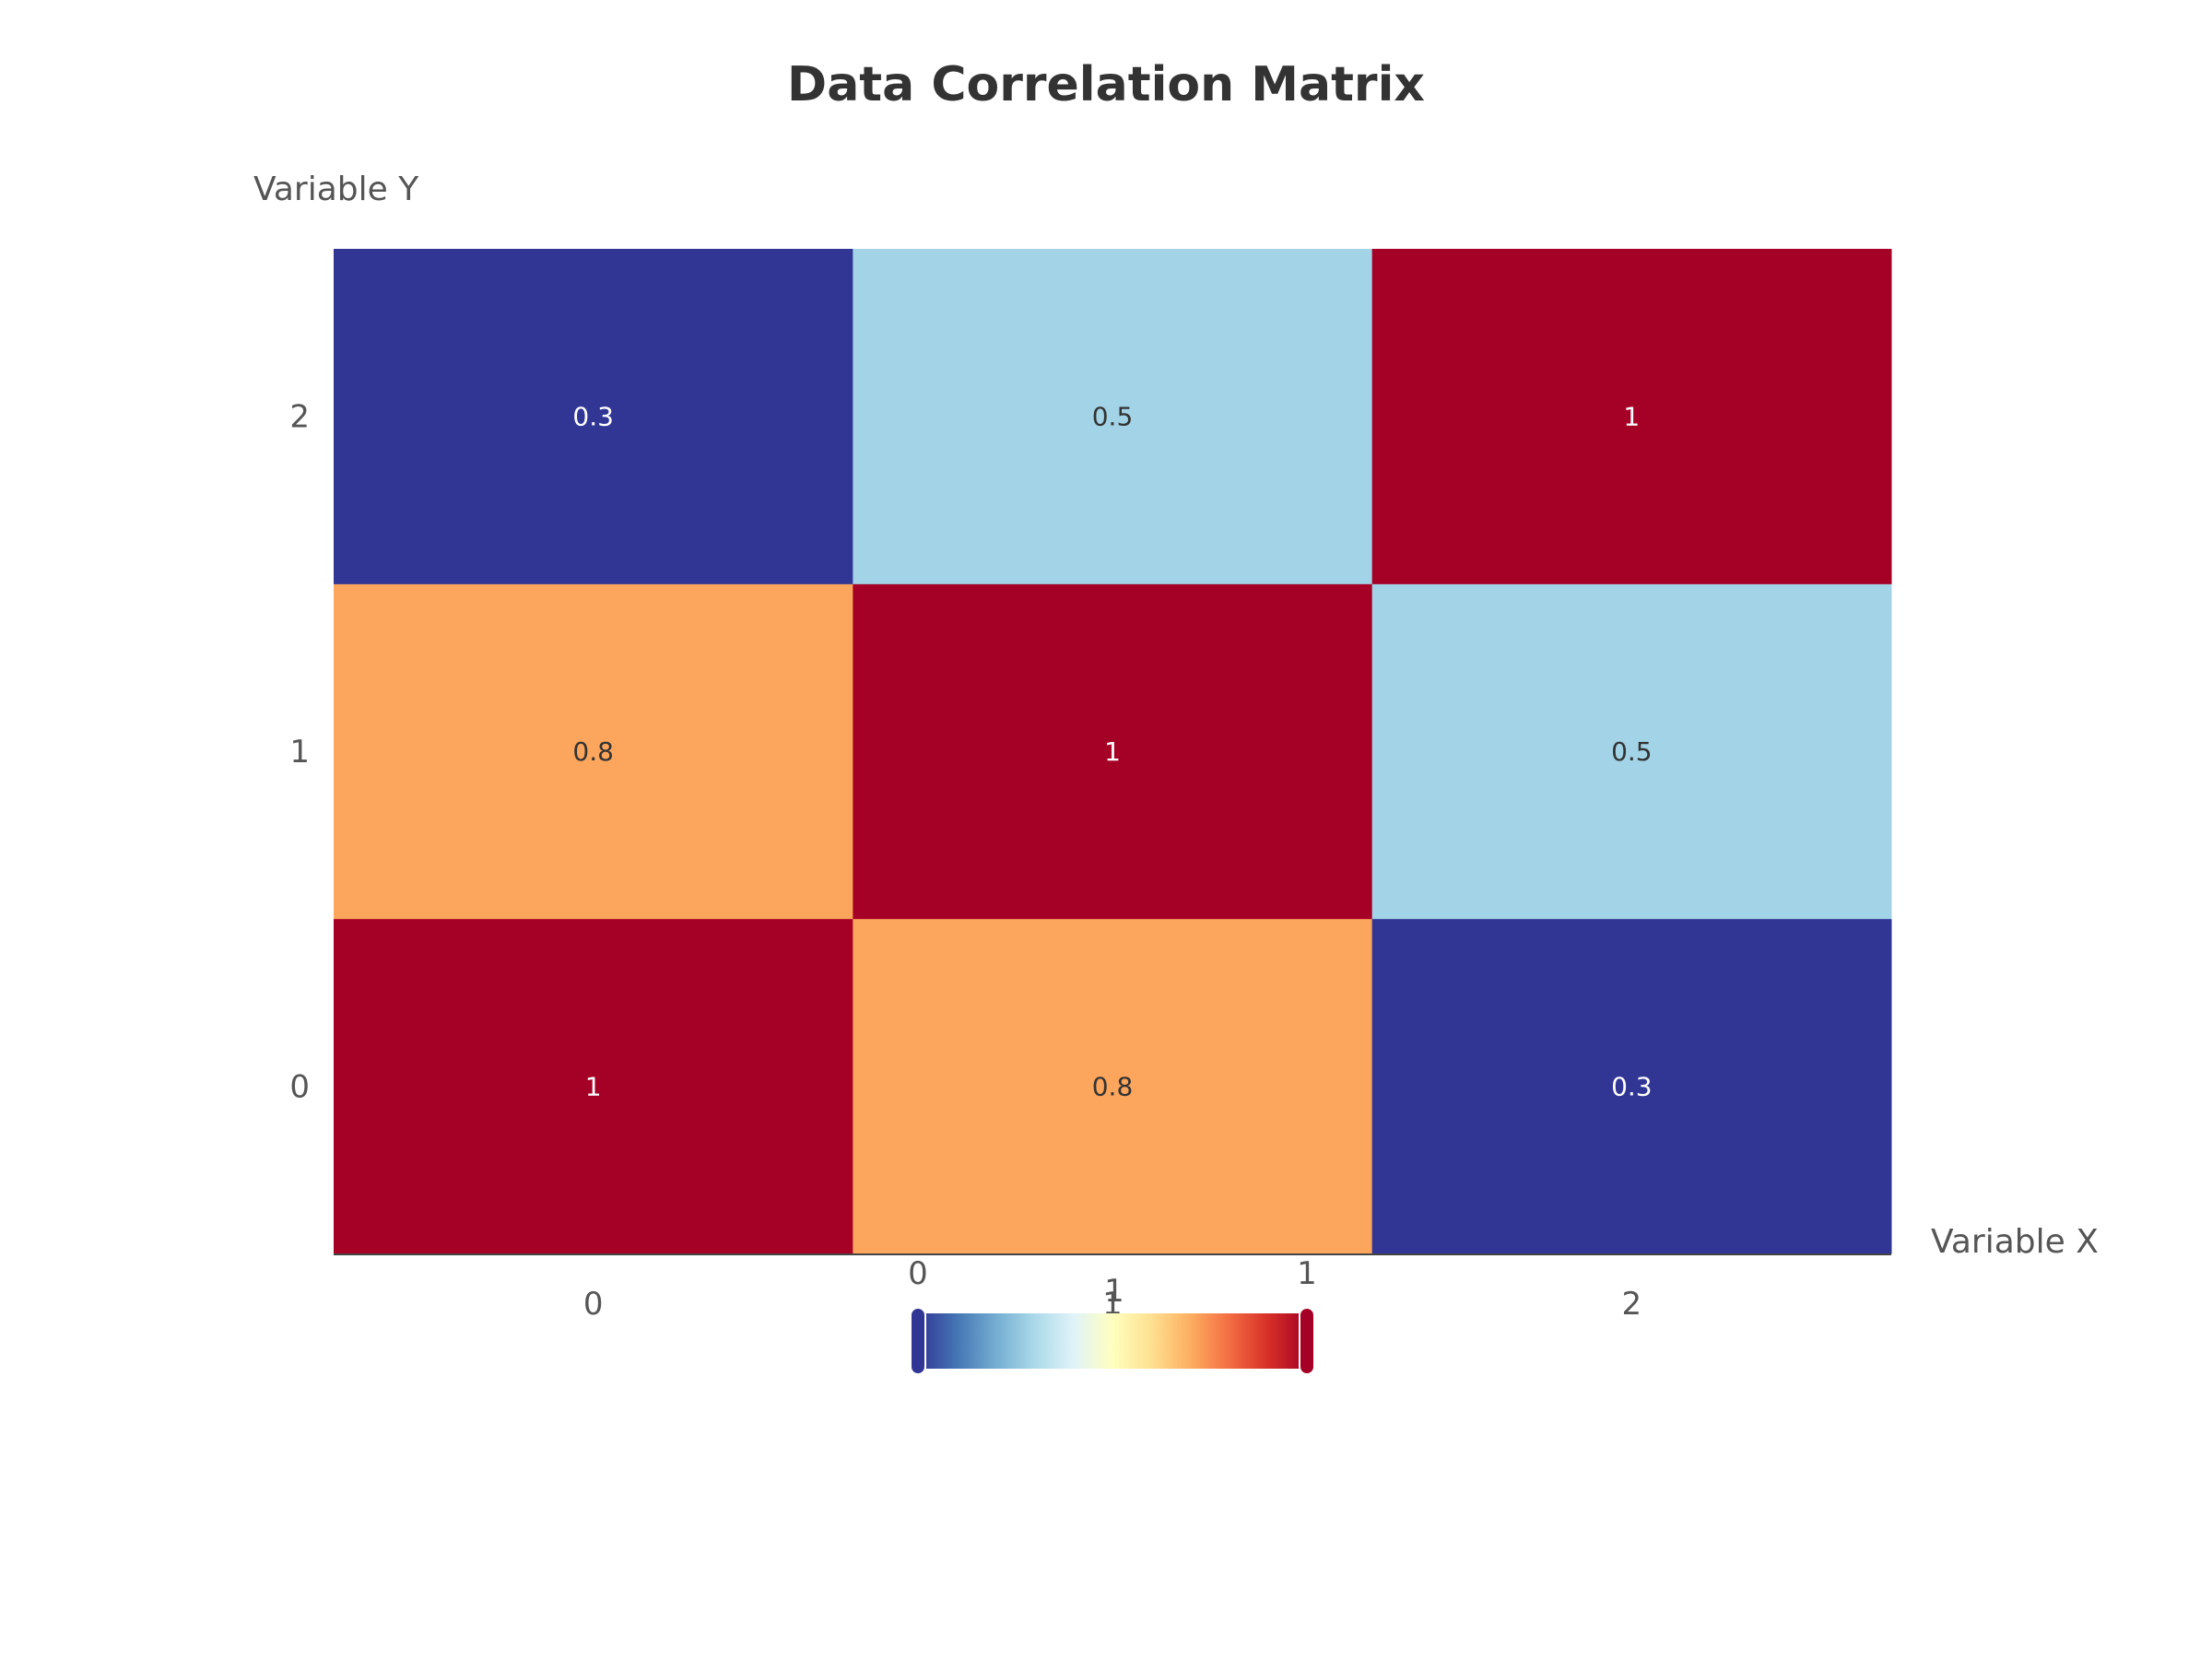 The height and width of the screenshot is (1659, 2212). What do you see at coordinates (2015, 1242) in the screenshot?
I see `x-axis-title: Variable X` at bounding box center [2015, 1242].